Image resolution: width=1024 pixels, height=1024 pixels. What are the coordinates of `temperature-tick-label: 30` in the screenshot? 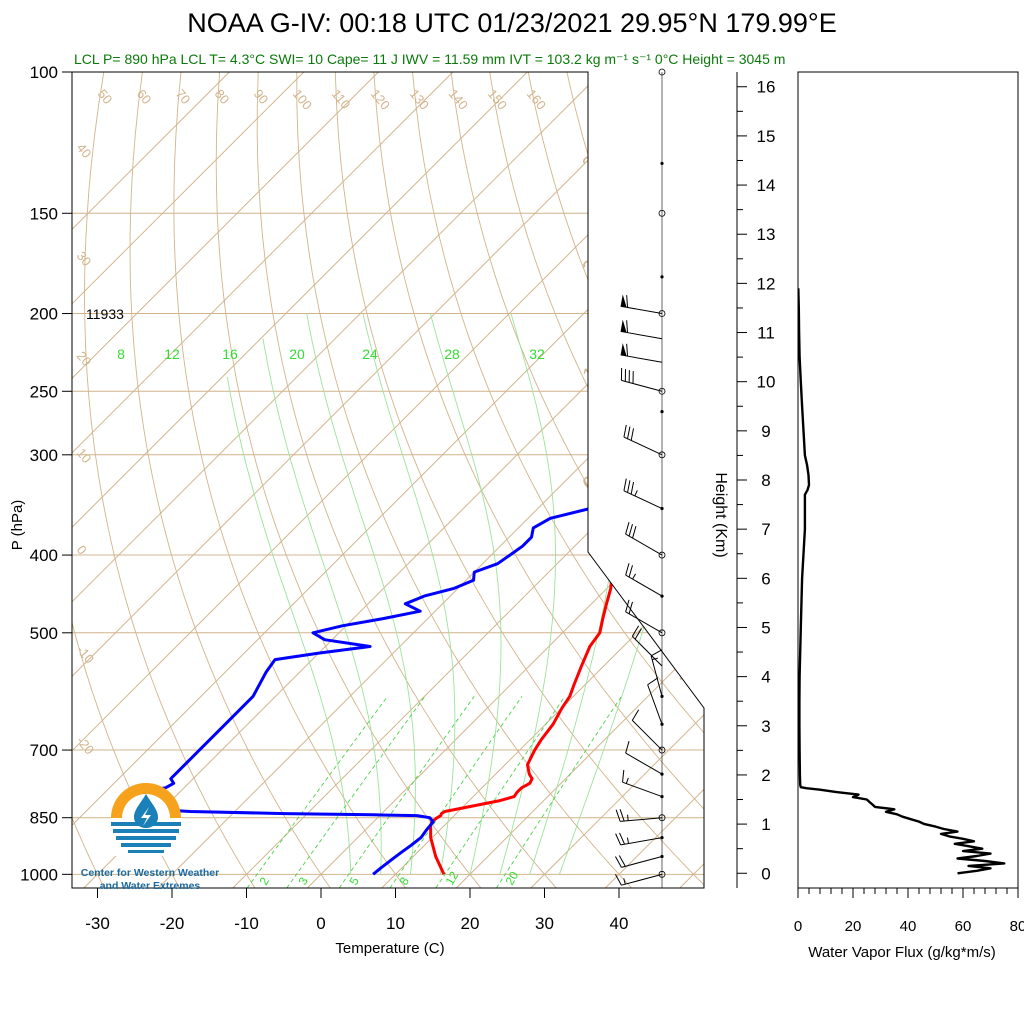 It's located at (544, 923).